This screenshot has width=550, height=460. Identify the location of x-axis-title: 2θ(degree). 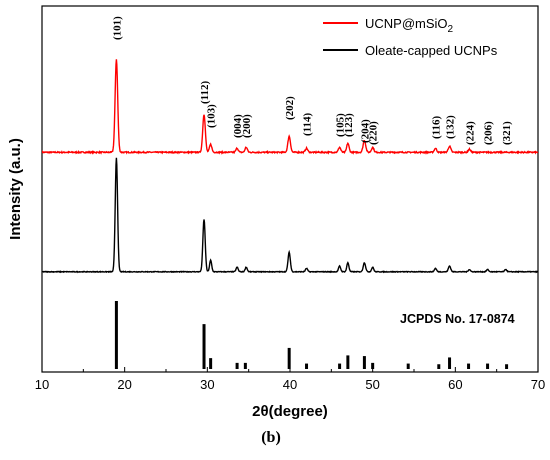
(290, 411).